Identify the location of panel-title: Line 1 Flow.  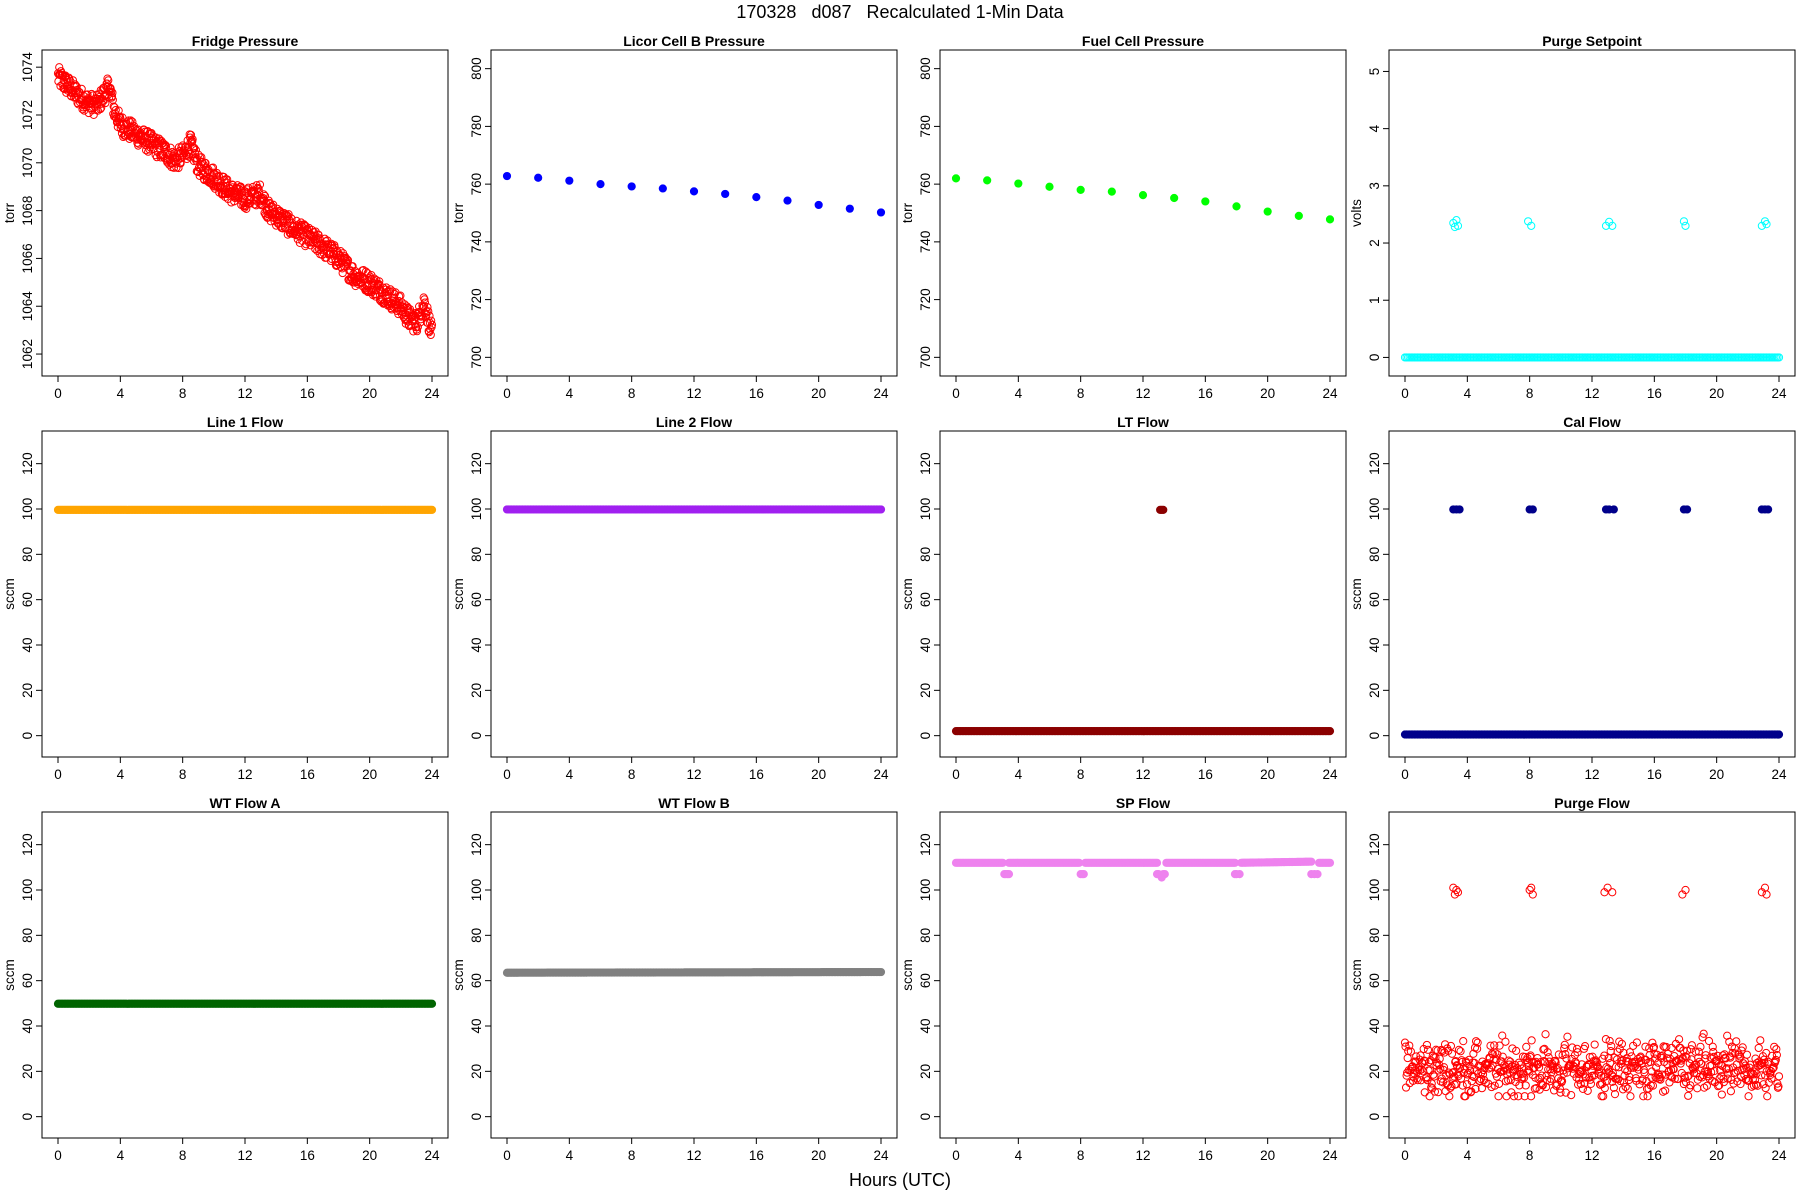
(245, 422).